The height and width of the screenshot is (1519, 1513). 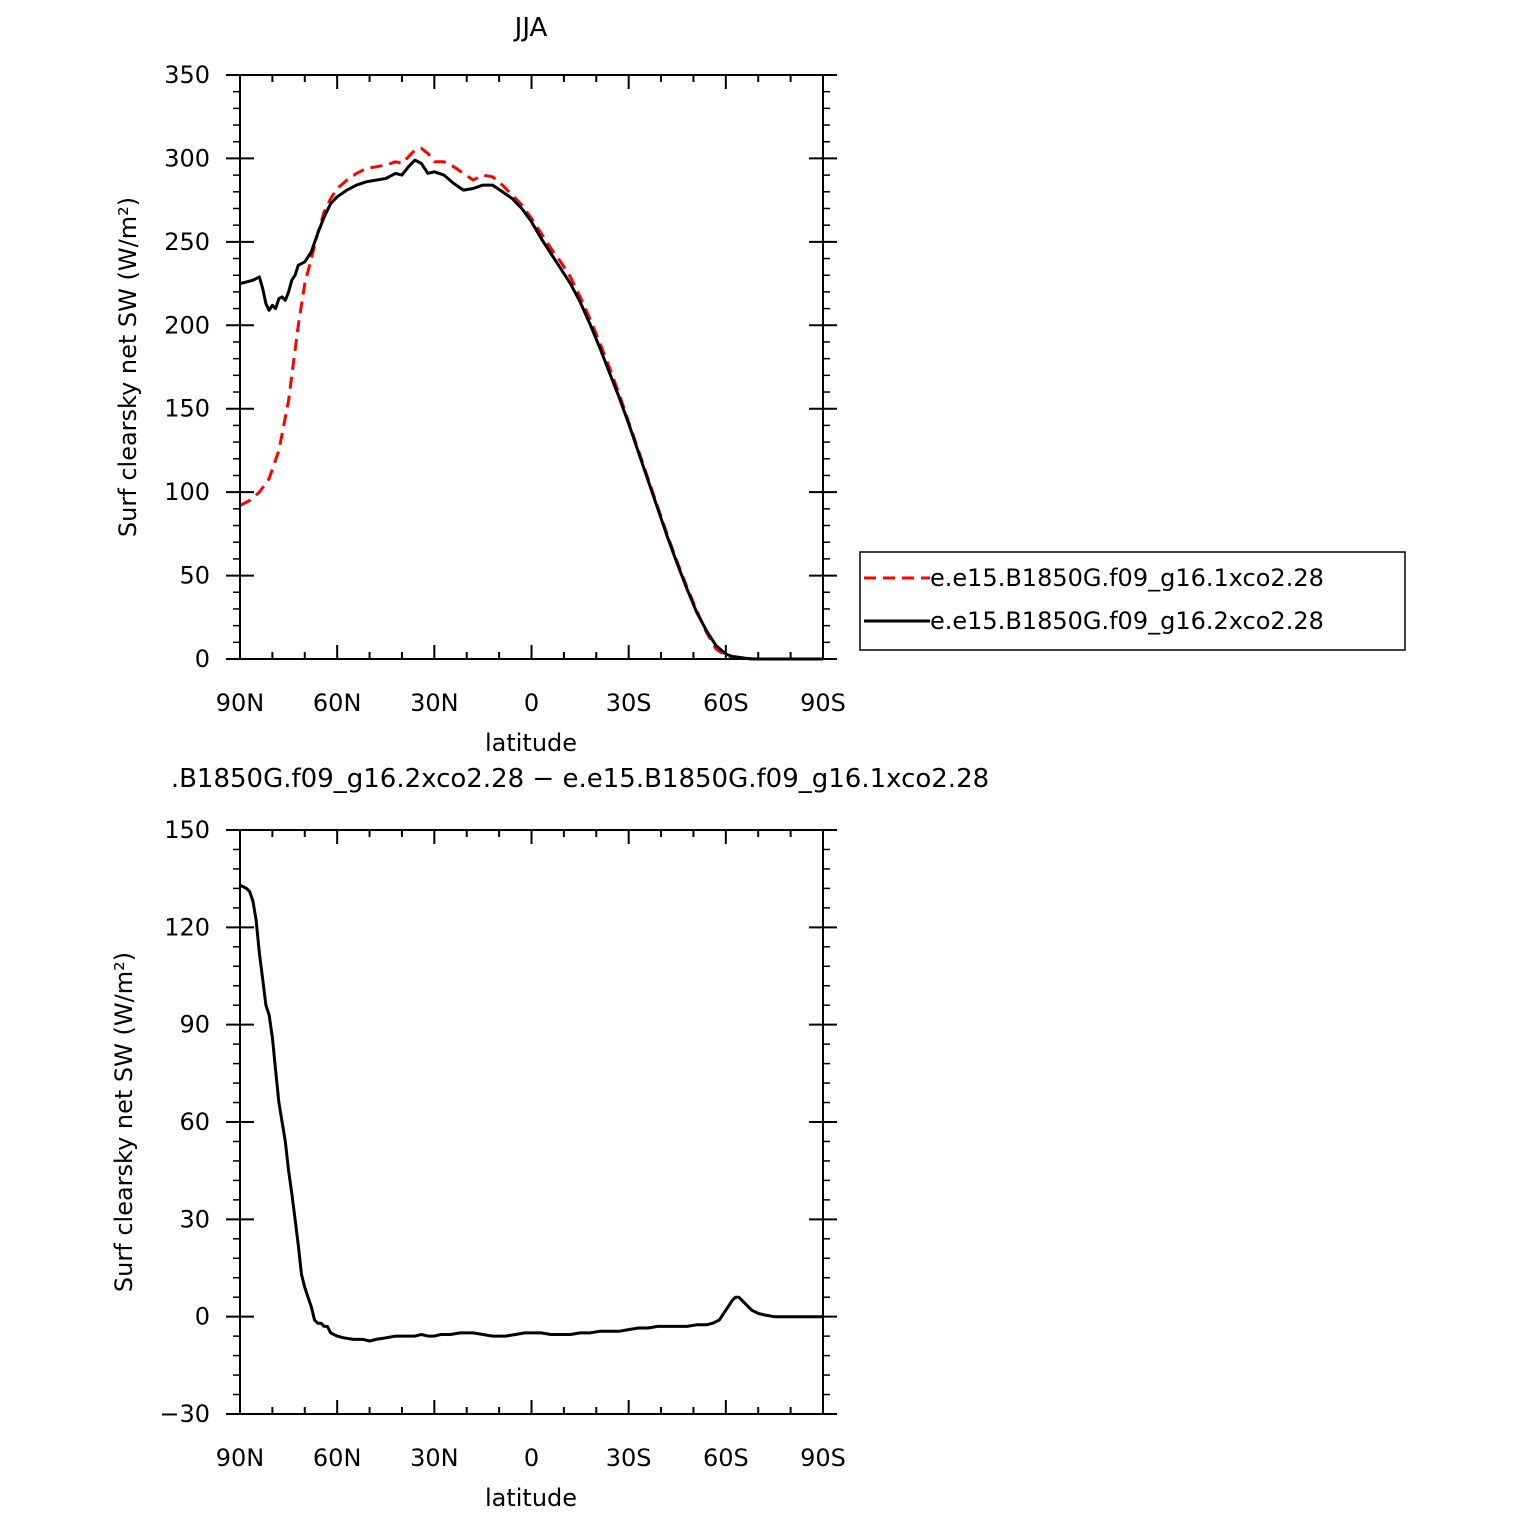 What do you see at coordinates (187, 927) in the screenshot?
I see `bottom-ytick-label: 120` at bounding box center [187, 927].